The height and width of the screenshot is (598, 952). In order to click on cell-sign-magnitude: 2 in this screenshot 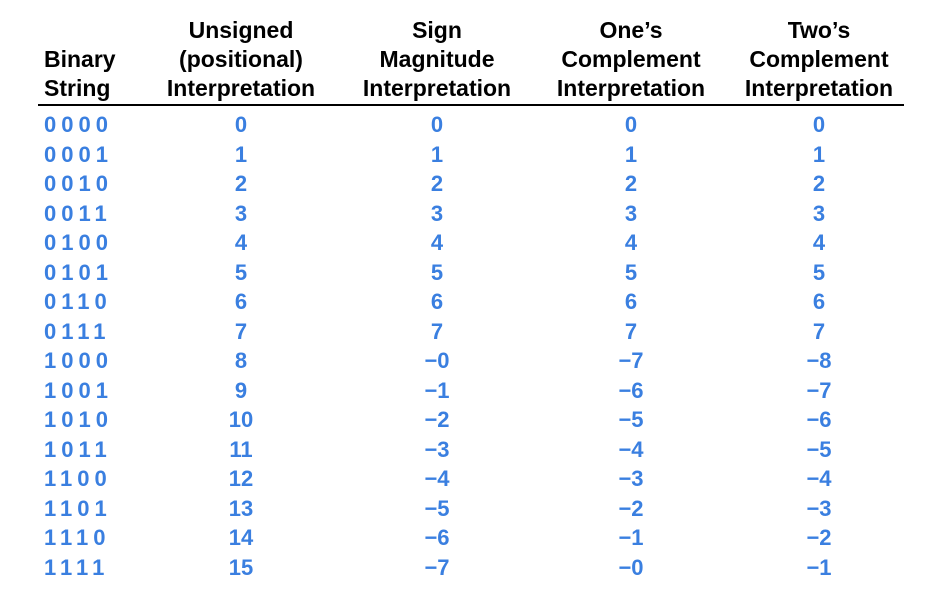, I will do `click(437, 183)`.